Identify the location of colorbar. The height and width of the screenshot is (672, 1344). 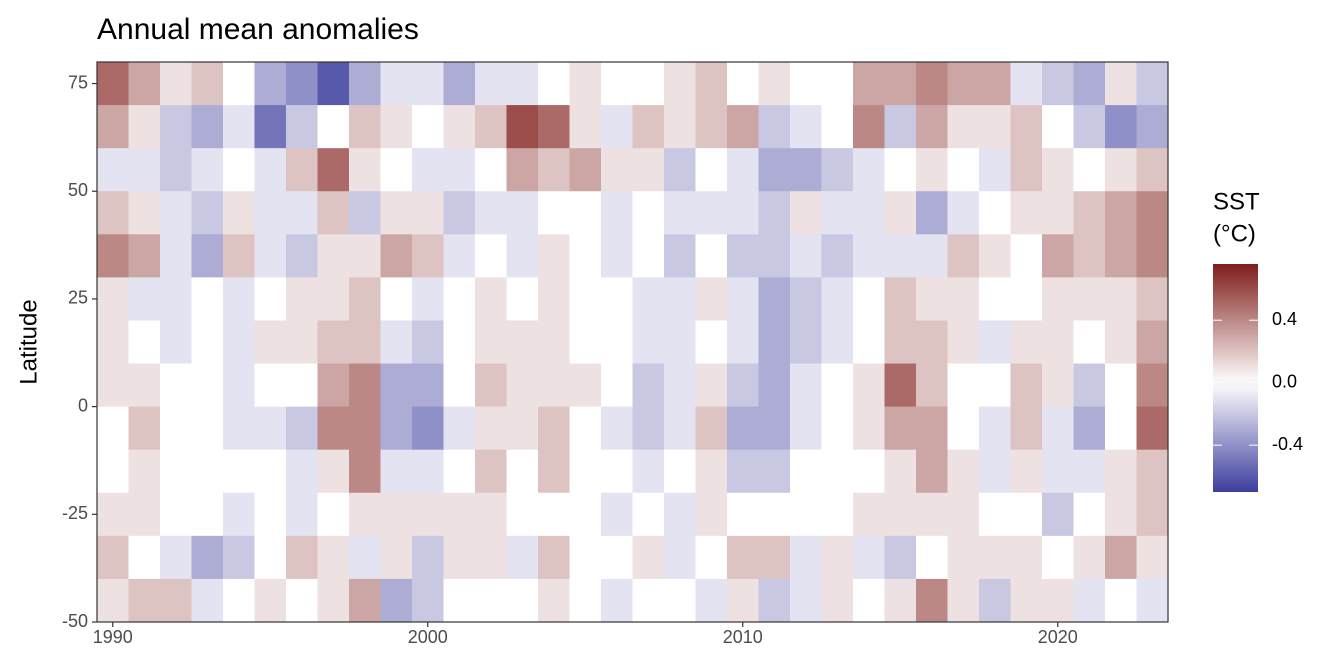
(1235, 378).